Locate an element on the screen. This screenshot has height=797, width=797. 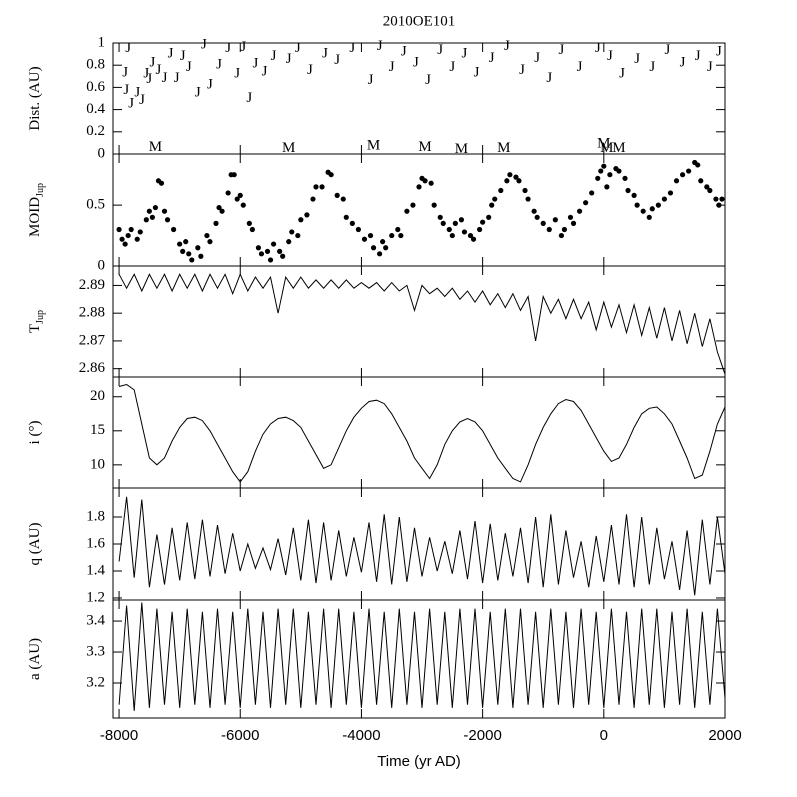
y-tick-label: 10 is located at coordinates (97, 464).